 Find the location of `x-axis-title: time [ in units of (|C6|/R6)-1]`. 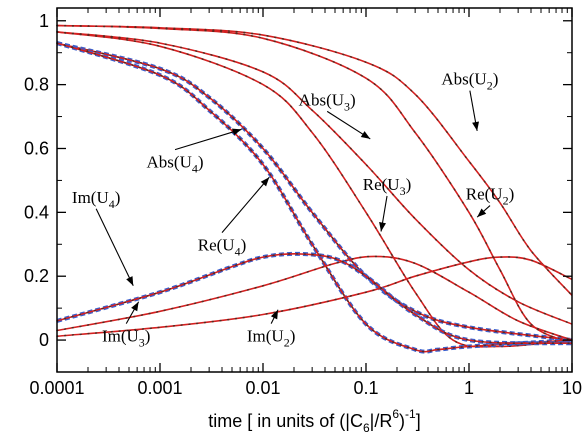

x-axis-title: time [ in units of (|C6|/R6)-1] is located at coordinates (314, 421).